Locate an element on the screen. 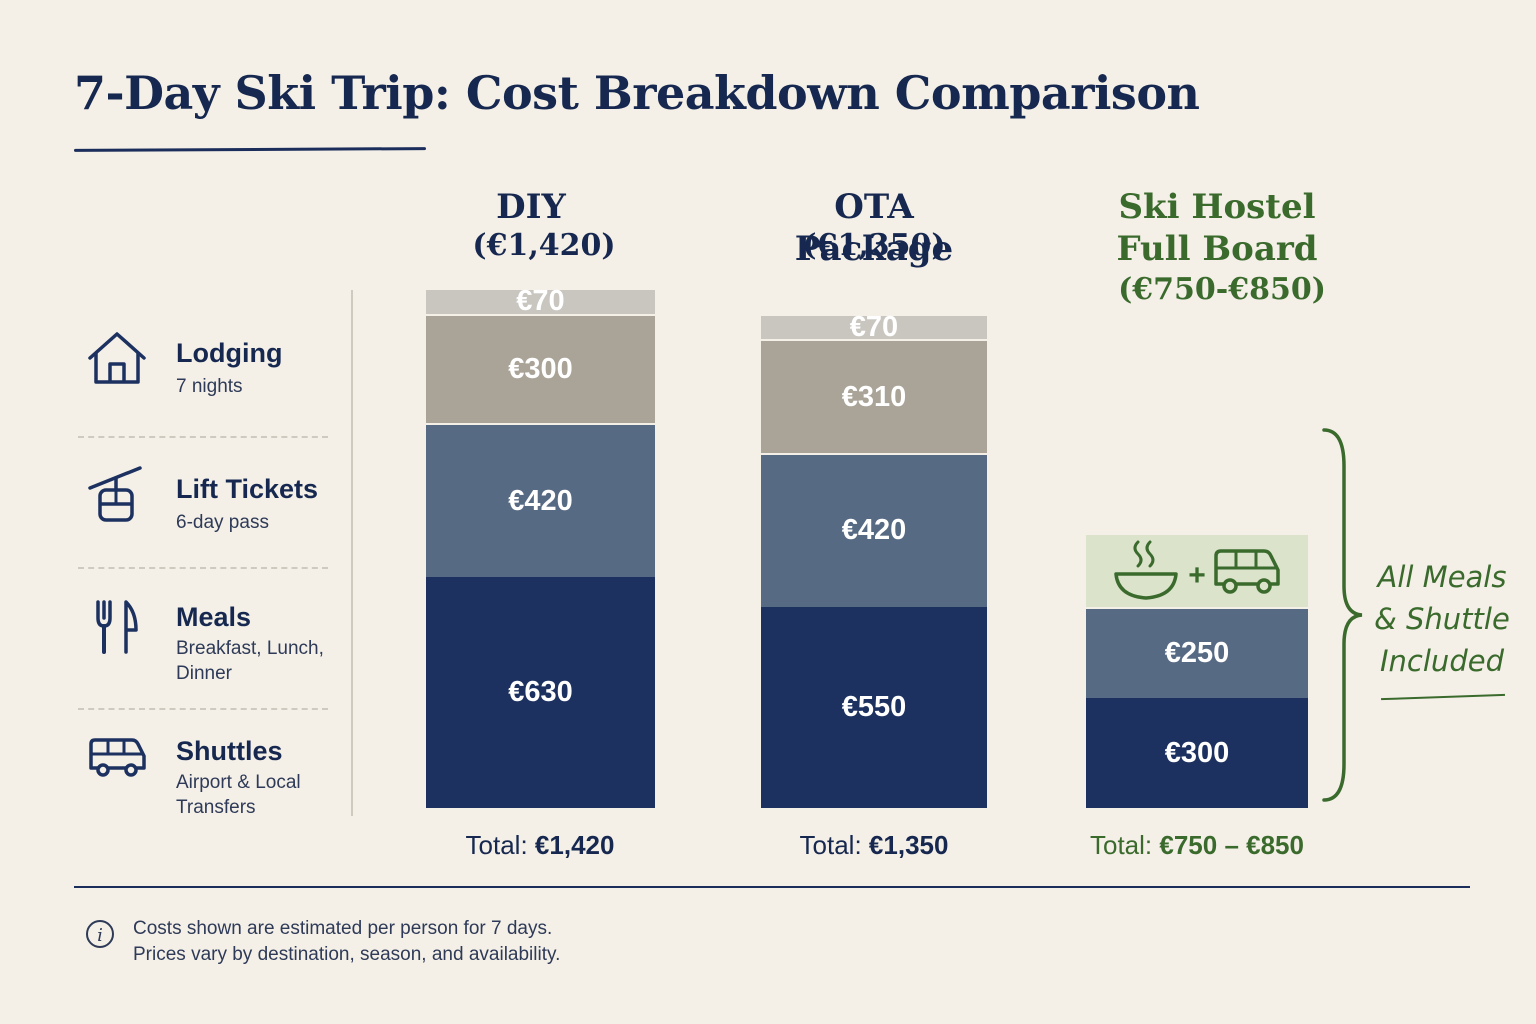 The width and height of the screenshot is (1536, 1024). curly-brace-icon is located at coordinates (1342, 615).